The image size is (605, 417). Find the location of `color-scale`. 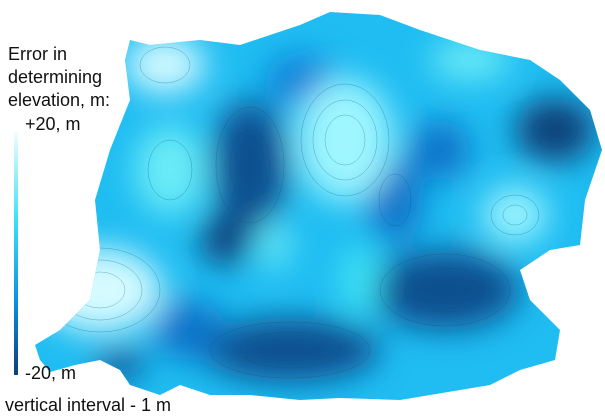

color-scale is located at coordinates (16, 253).